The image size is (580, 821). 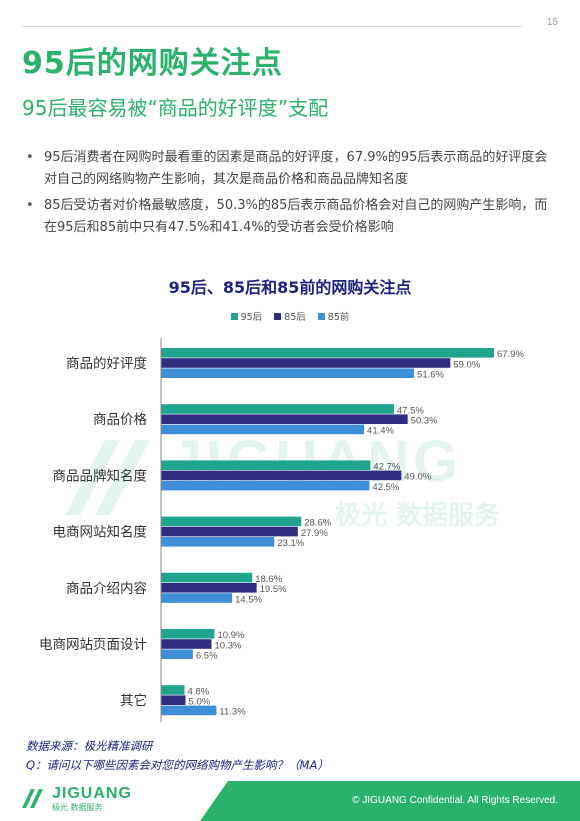 I want to click on category-label: 电商网站知名度, so click(x=100, y=532).